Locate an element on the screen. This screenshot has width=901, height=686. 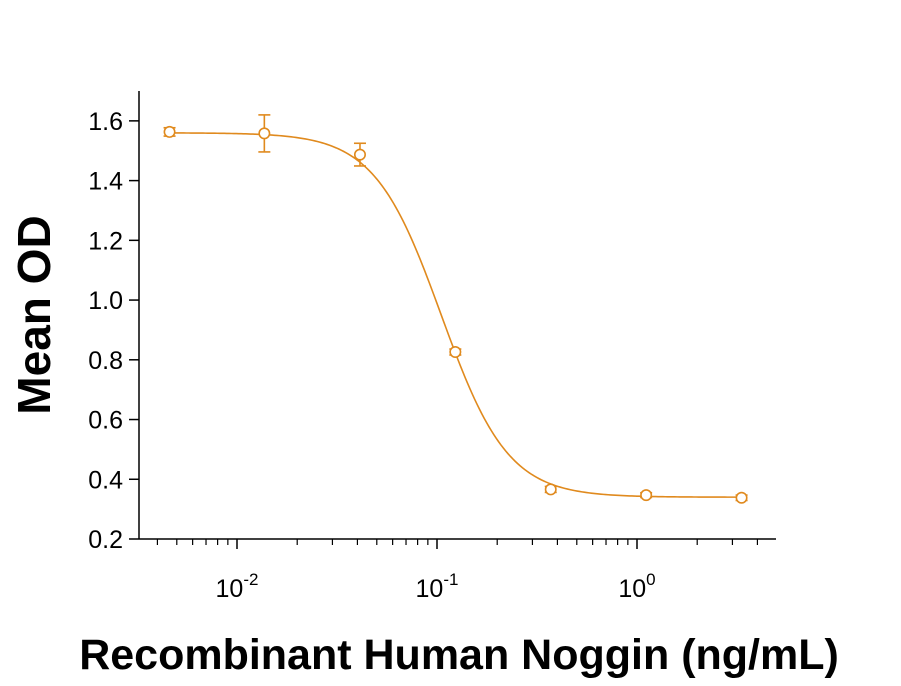
x-tick-label: 10⁻¹ is located at coordinates (437, 586).